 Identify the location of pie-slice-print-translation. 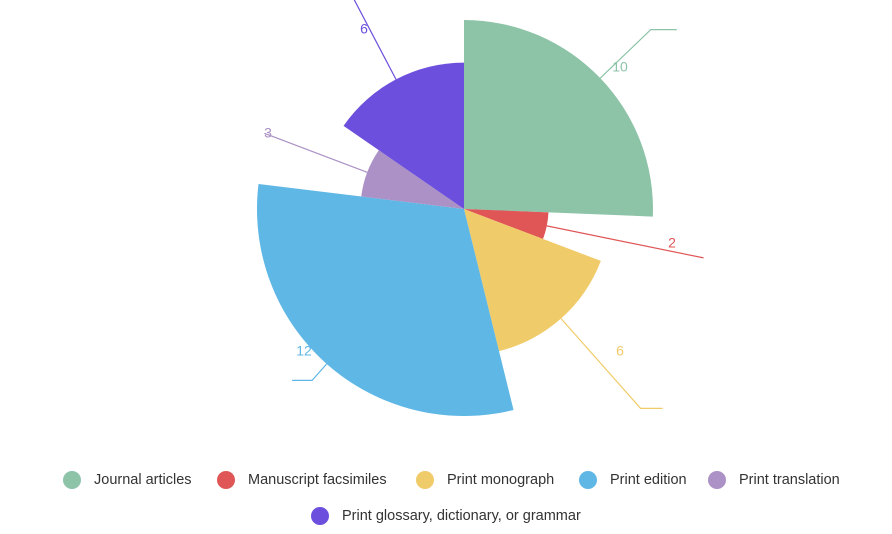
(412, 179).